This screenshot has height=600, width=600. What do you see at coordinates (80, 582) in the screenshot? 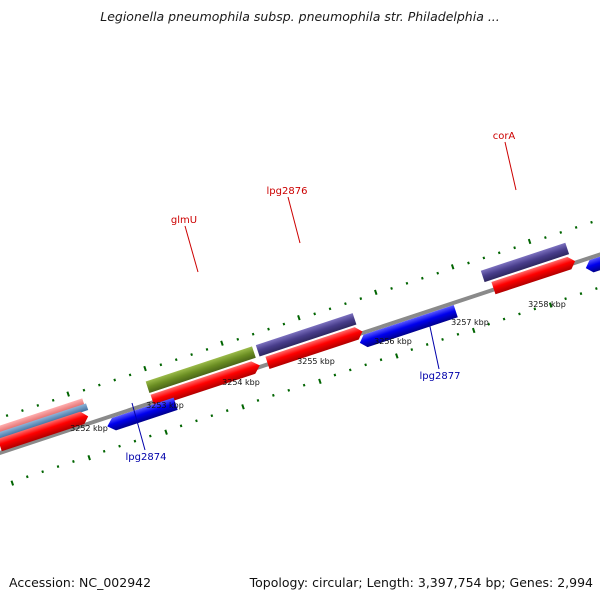
I see `accession-text: Accession: NC_002942` at bounding box center [80, 582].